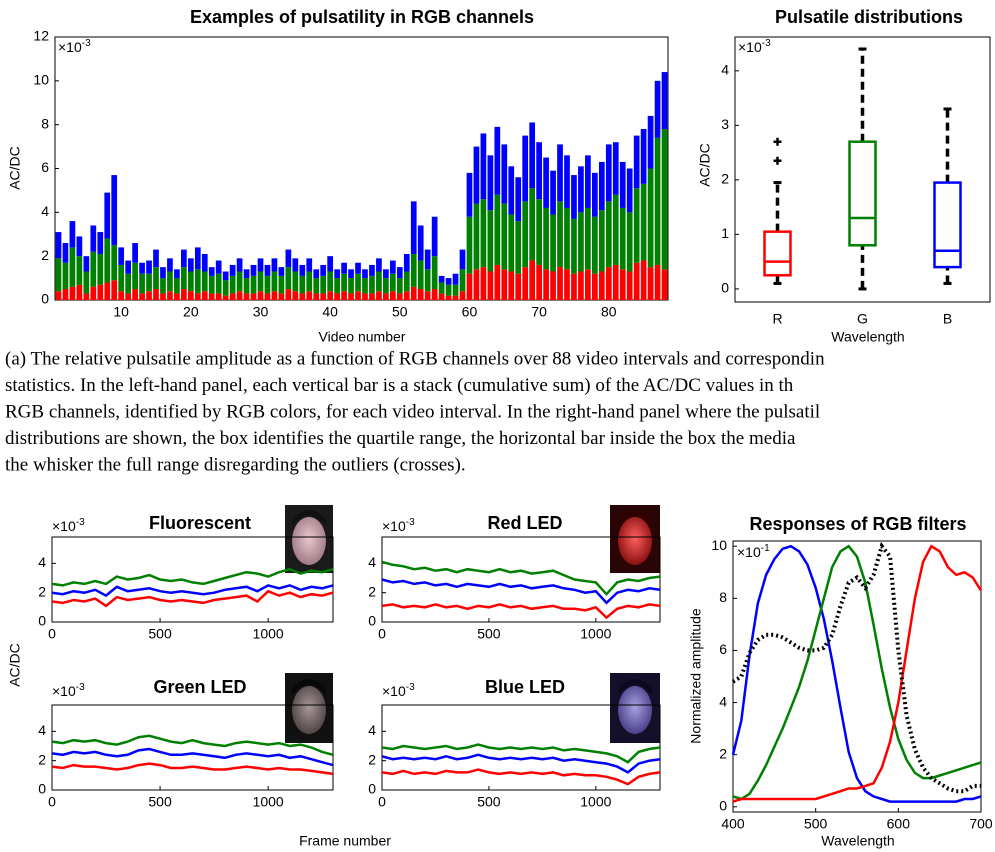 The width and height of the screenshot is (995, 852). What do you see at coordinates (382, 634) in the screenshot?
I see `x-tick-label: 0` at bounding box center [382, 634].